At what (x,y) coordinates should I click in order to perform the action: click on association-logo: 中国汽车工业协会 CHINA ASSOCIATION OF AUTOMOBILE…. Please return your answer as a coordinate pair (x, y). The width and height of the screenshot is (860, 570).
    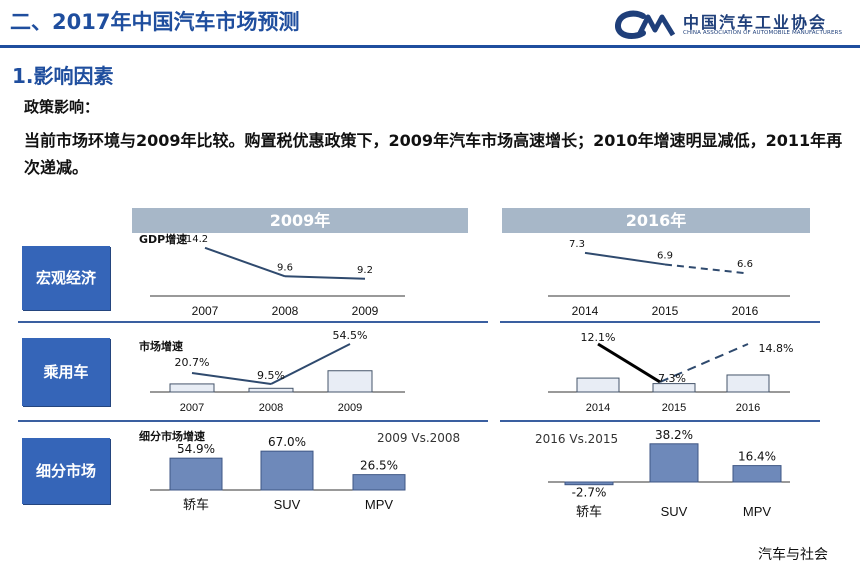
    Looking at the image, I should click on (735, 25).